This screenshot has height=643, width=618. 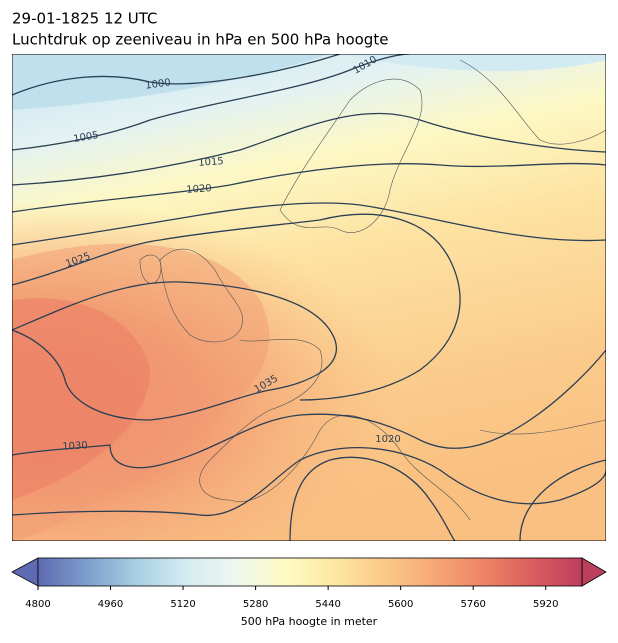 What do you see at coordinates (400, 604) in the screenshot?
I see `colorbar-tick-label: 5600` at bounding box center [400, 604].